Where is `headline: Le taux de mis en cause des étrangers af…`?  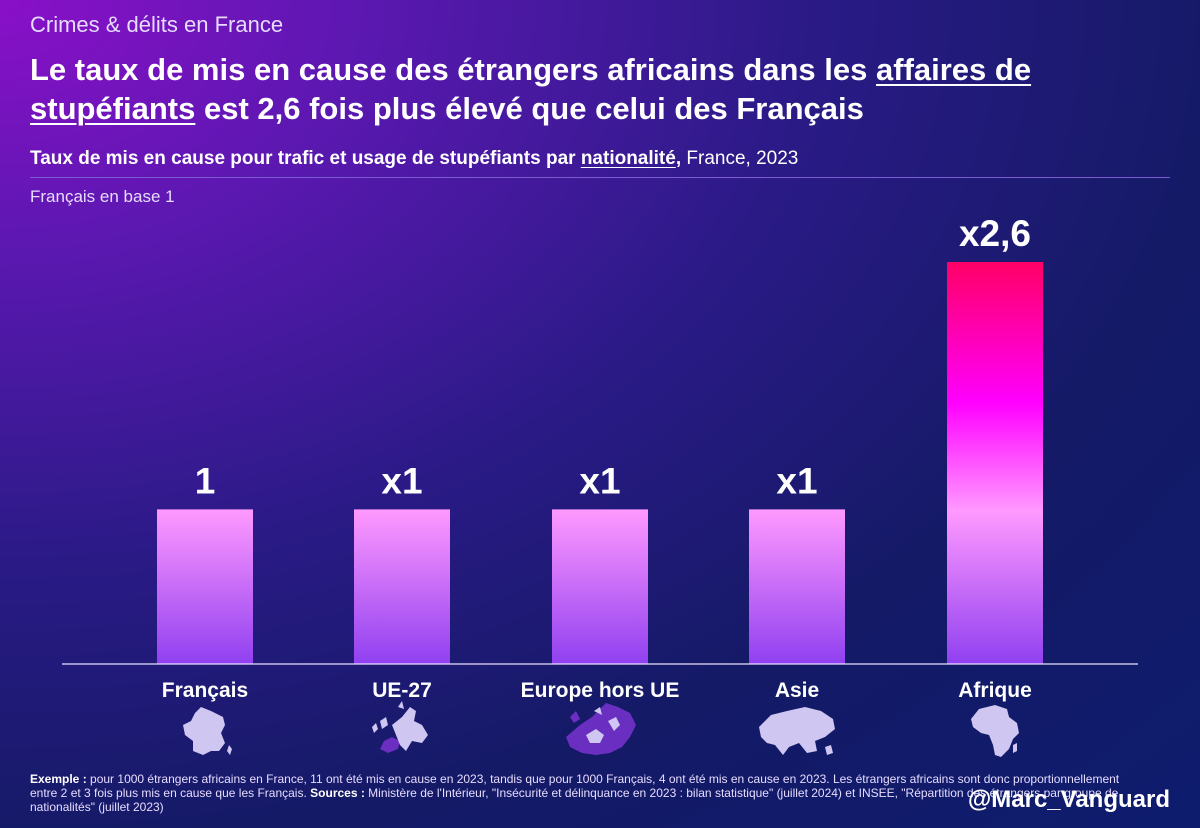 headline: Le taux de mis en cause des étrangers af… is located at coordinates (605, 89).